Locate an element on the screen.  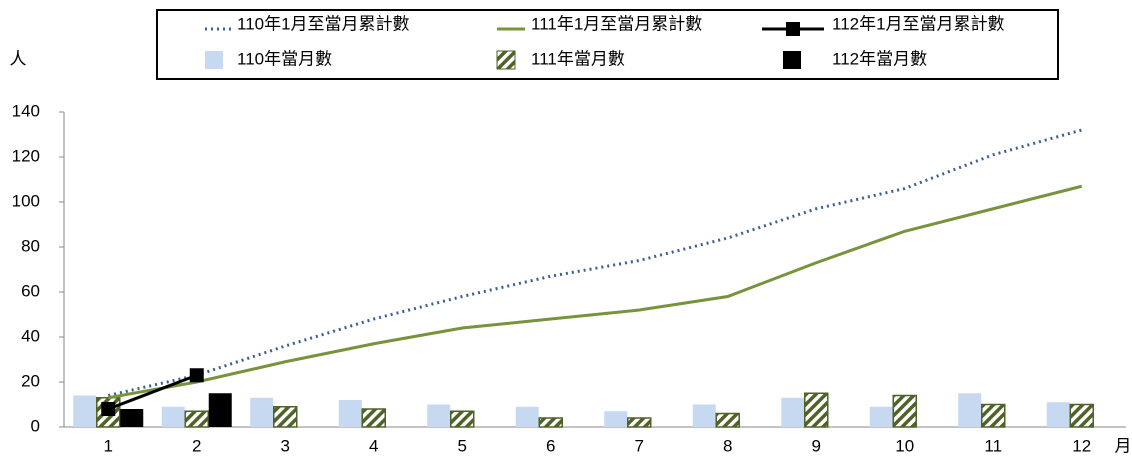
x-tick-label: 3 is located at coordinates (285, 445).